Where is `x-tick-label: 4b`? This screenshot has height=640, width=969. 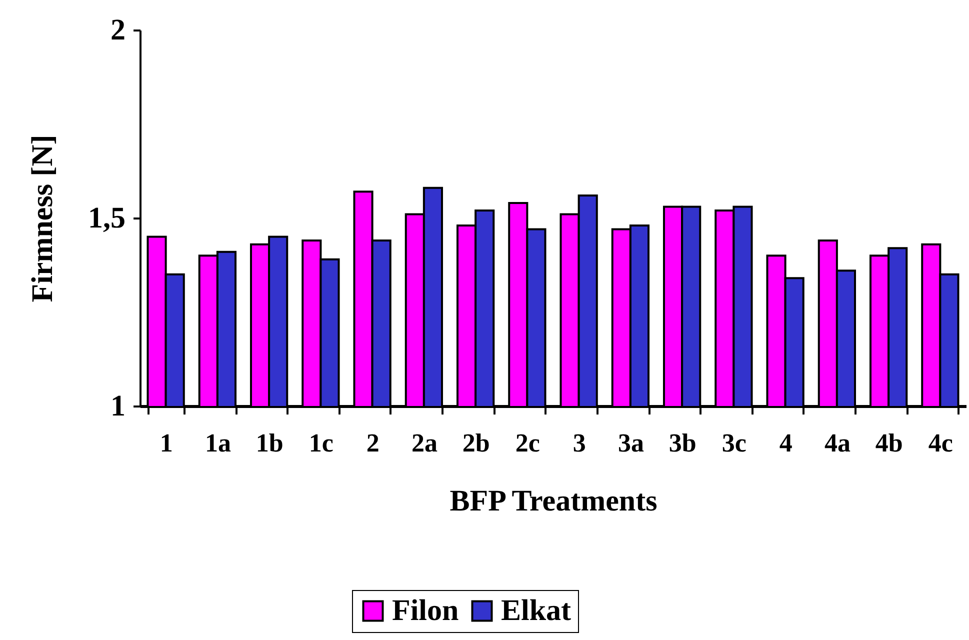 x-tick-label: 4b is located at coordinates (889, 443).